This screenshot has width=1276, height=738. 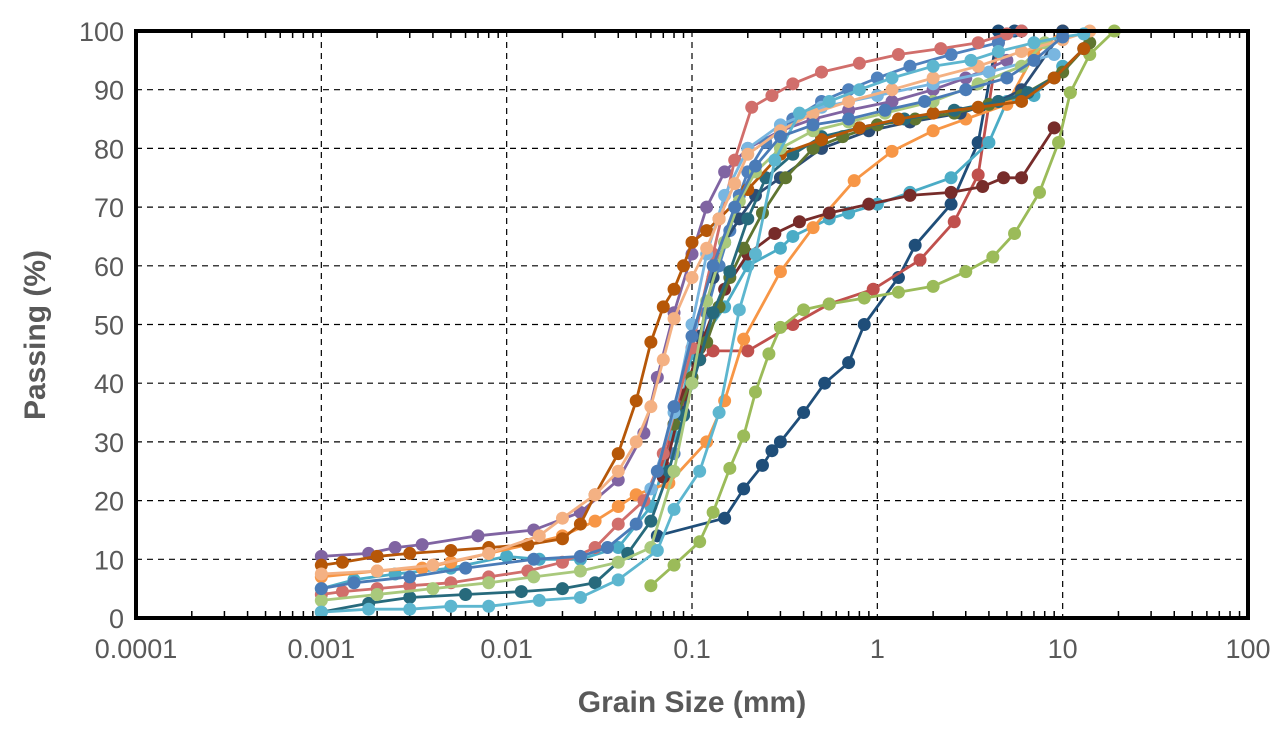 What do you see at coordinates (109, 326) in the screenshot?
I see `y-tick-label: 50` at bounding box center [109, 326].